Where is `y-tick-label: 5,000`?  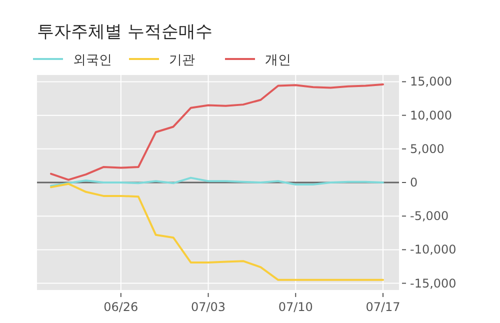
y-tick-label: 5,000 is located at coordinates (427, 149).